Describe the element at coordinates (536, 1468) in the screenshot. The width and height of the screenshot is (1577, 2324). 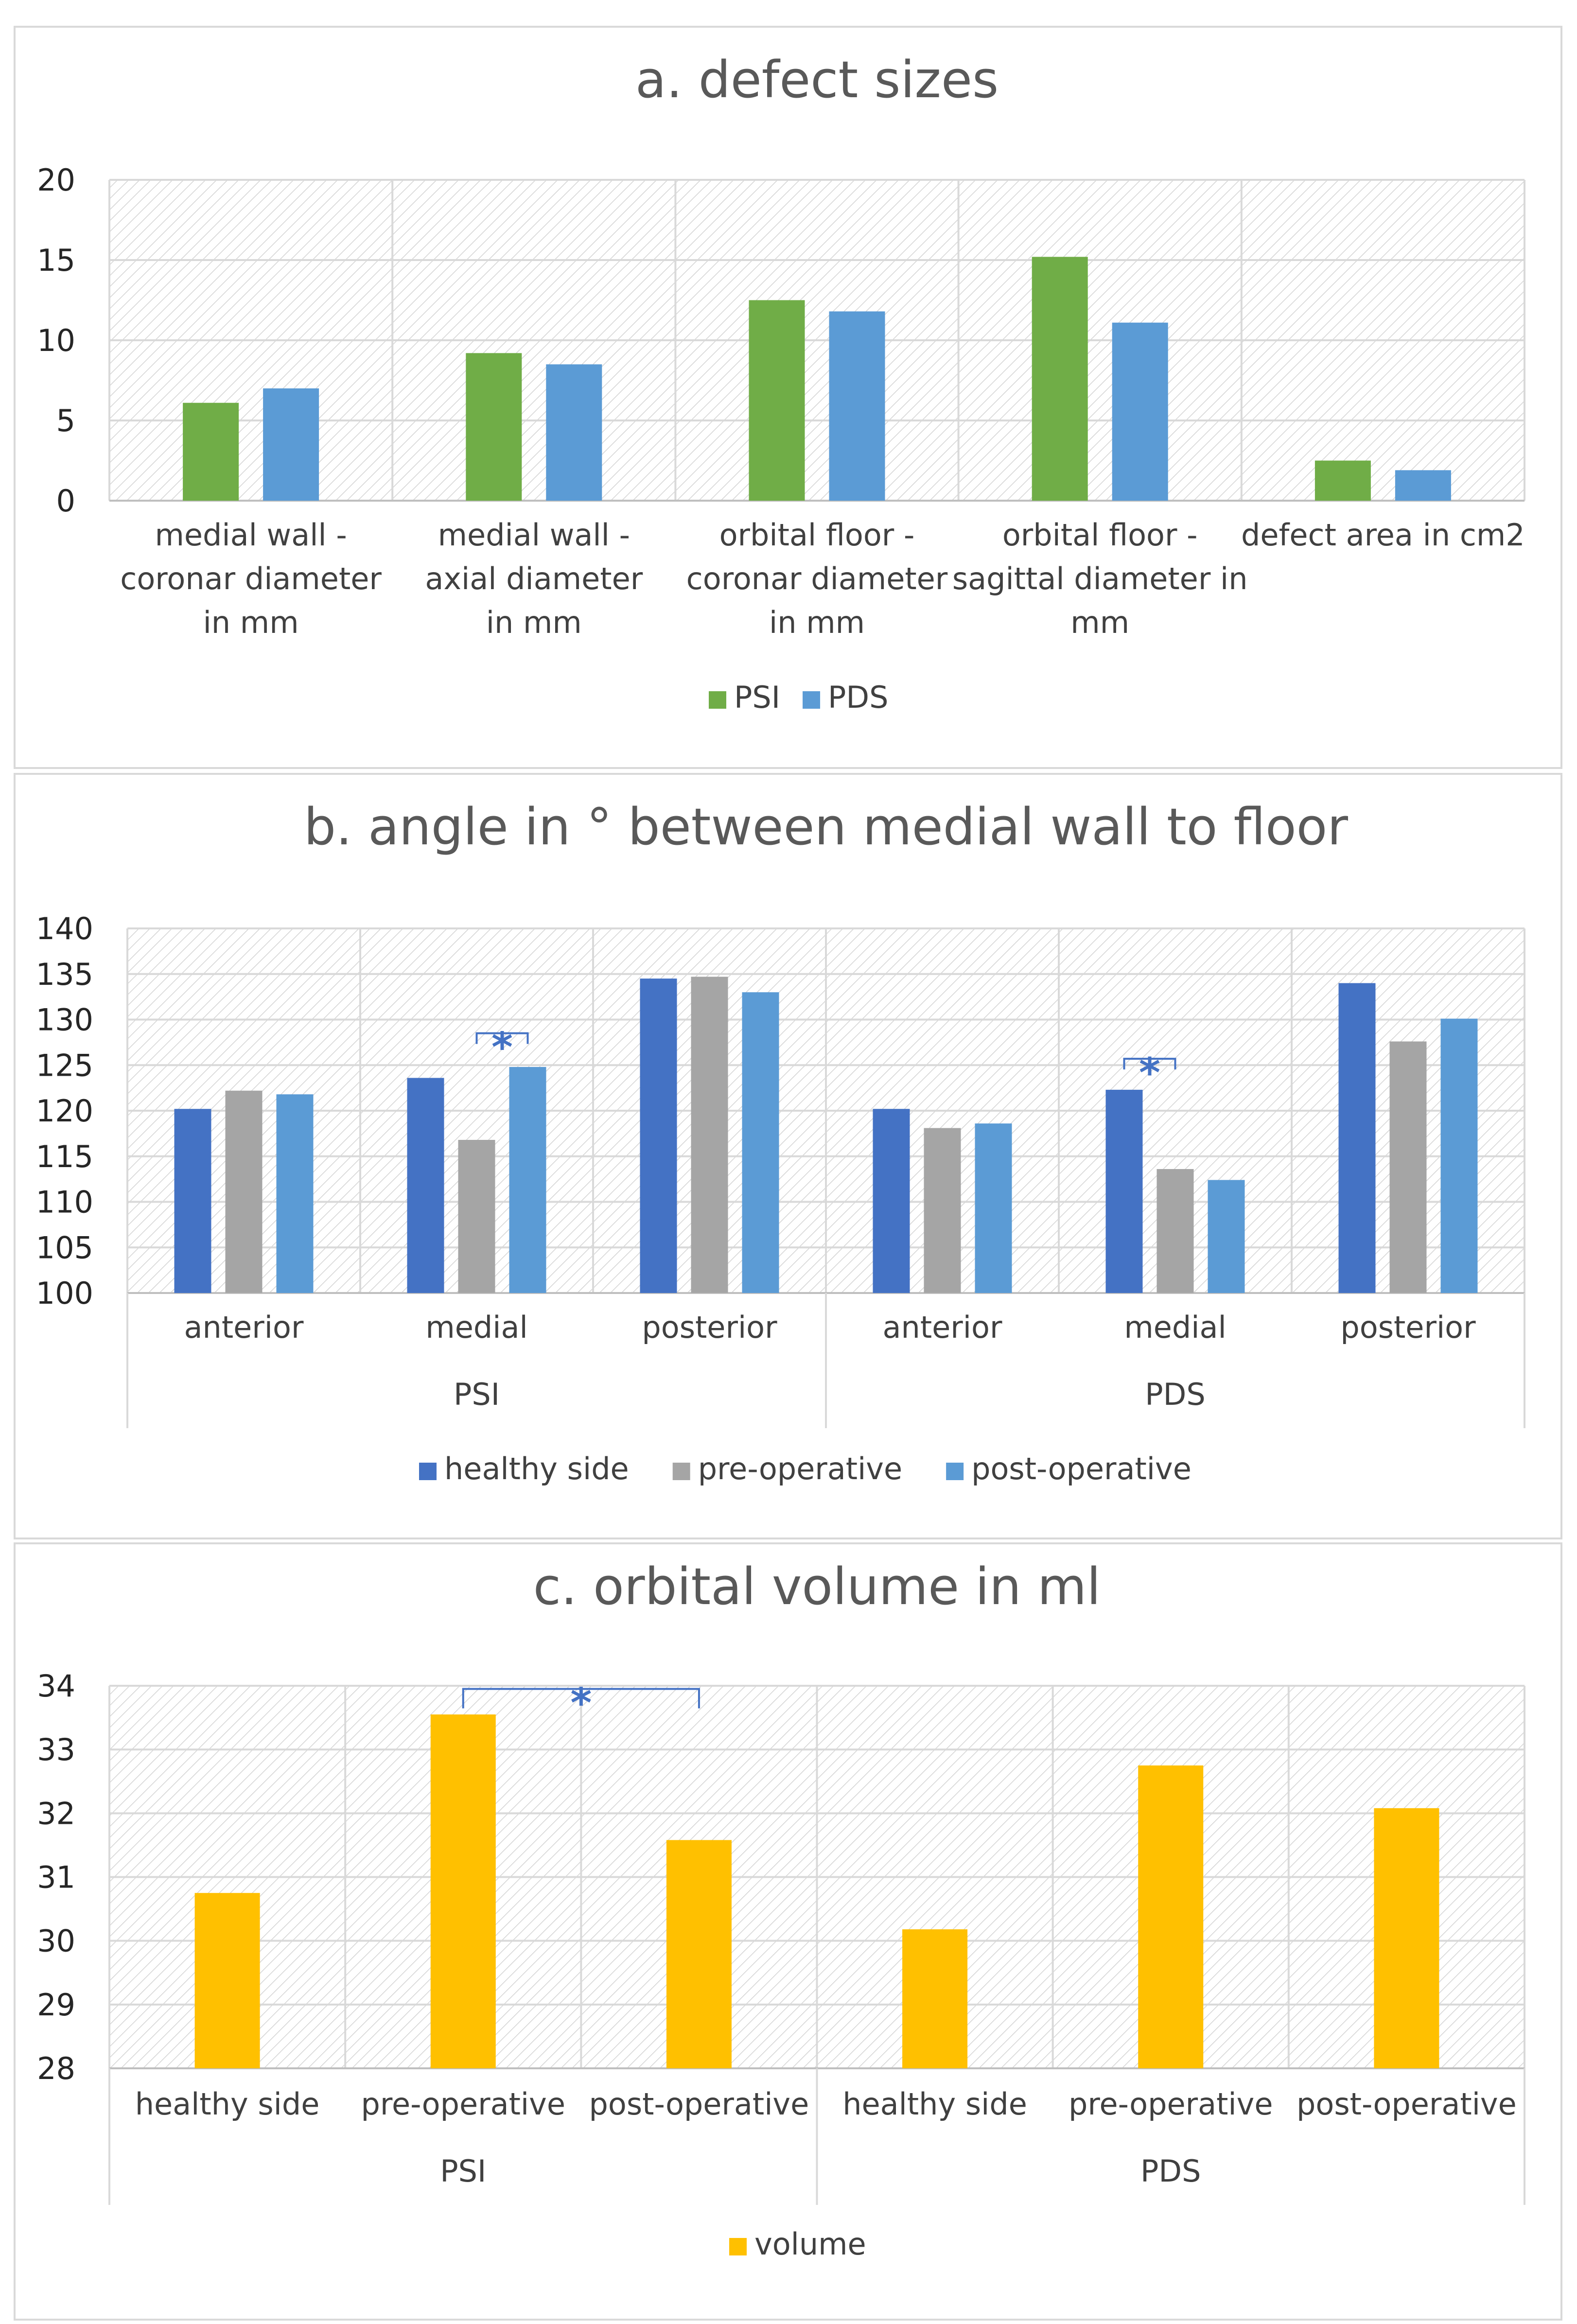
I see `legend-label: healthy side` at that location.